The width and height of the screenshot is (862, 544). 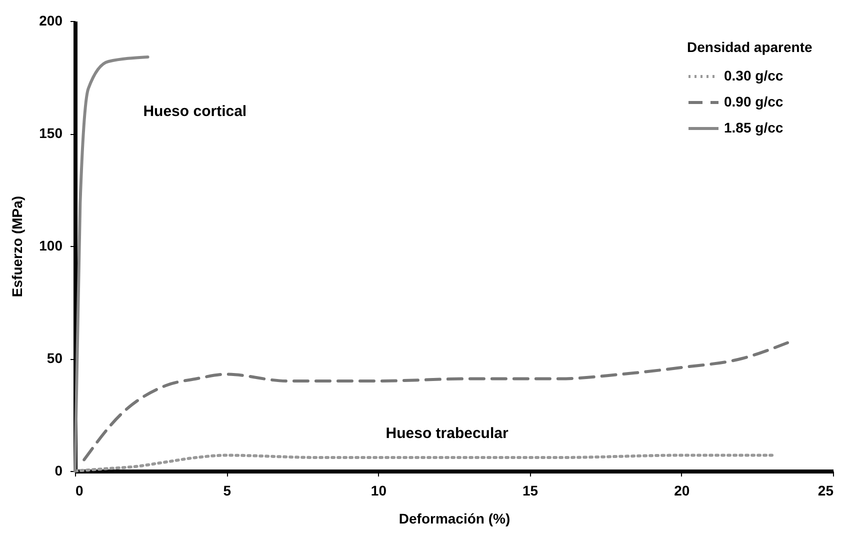 What do you see at coordinates (378, 490) in the screenshot?
I see `x-tick-label: 10` at bounding box center [378, 490].